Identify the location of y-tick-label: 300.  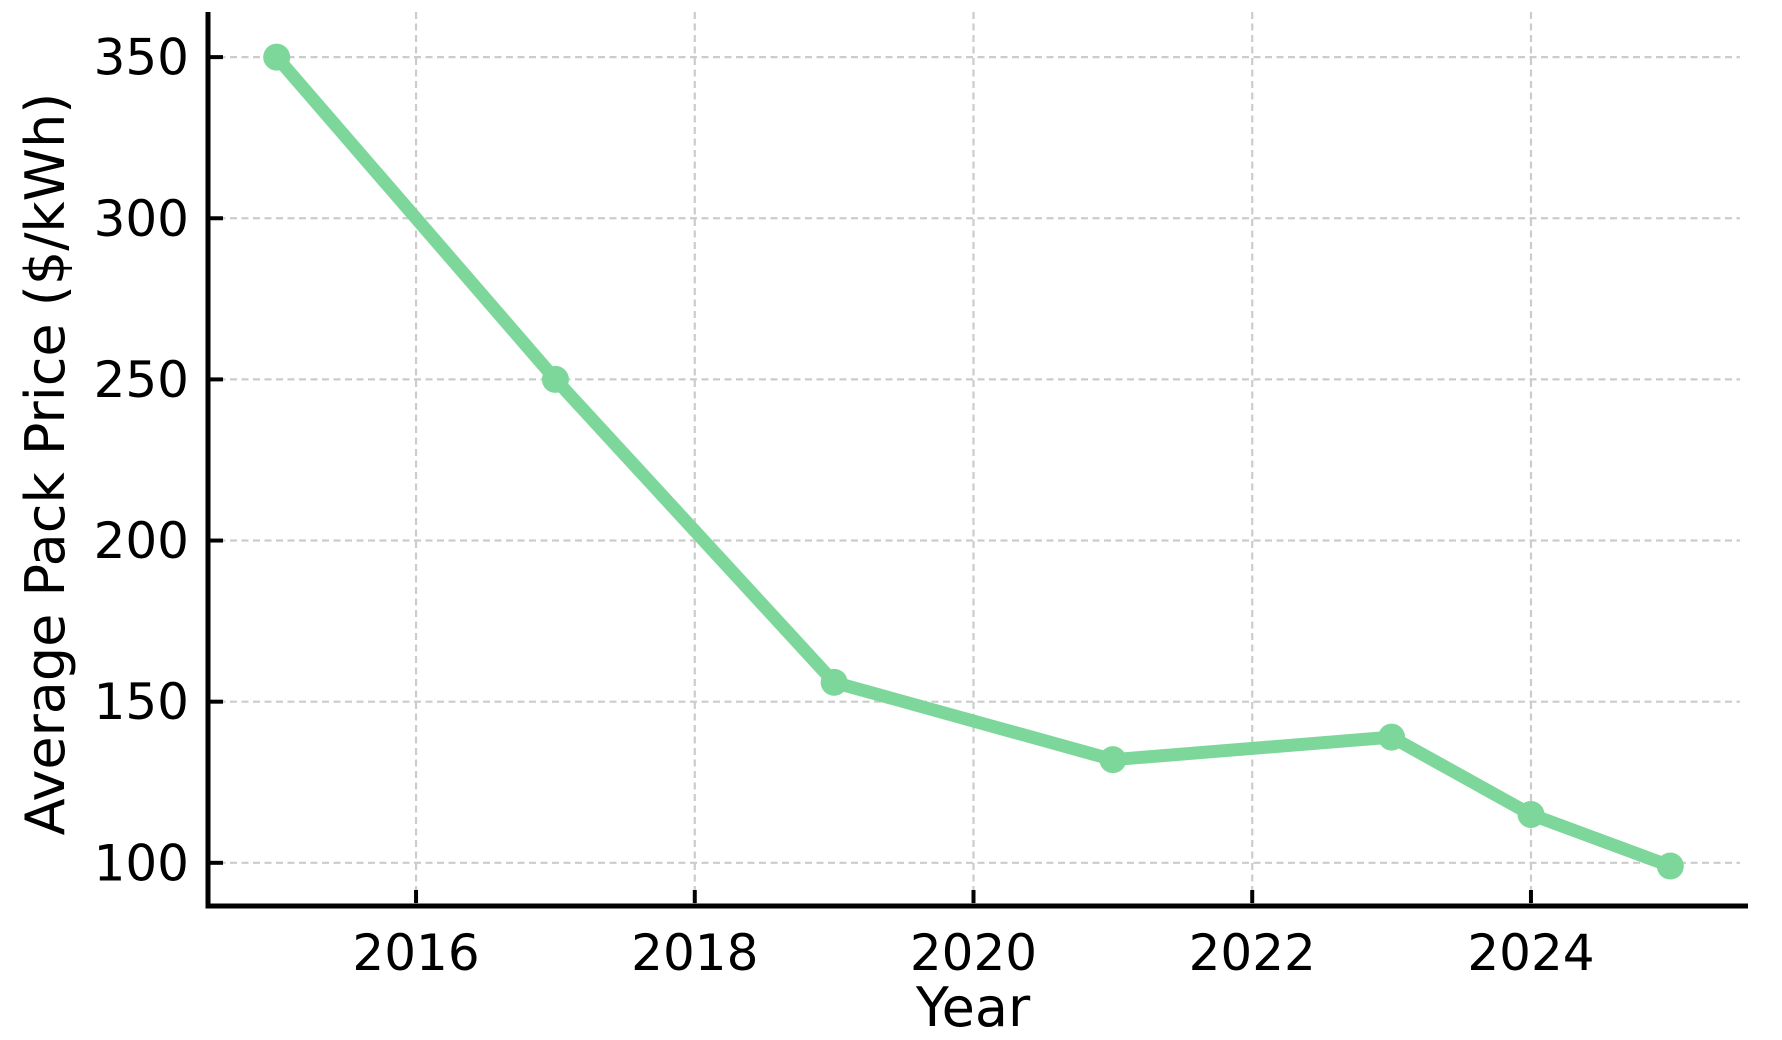
(141, 219).